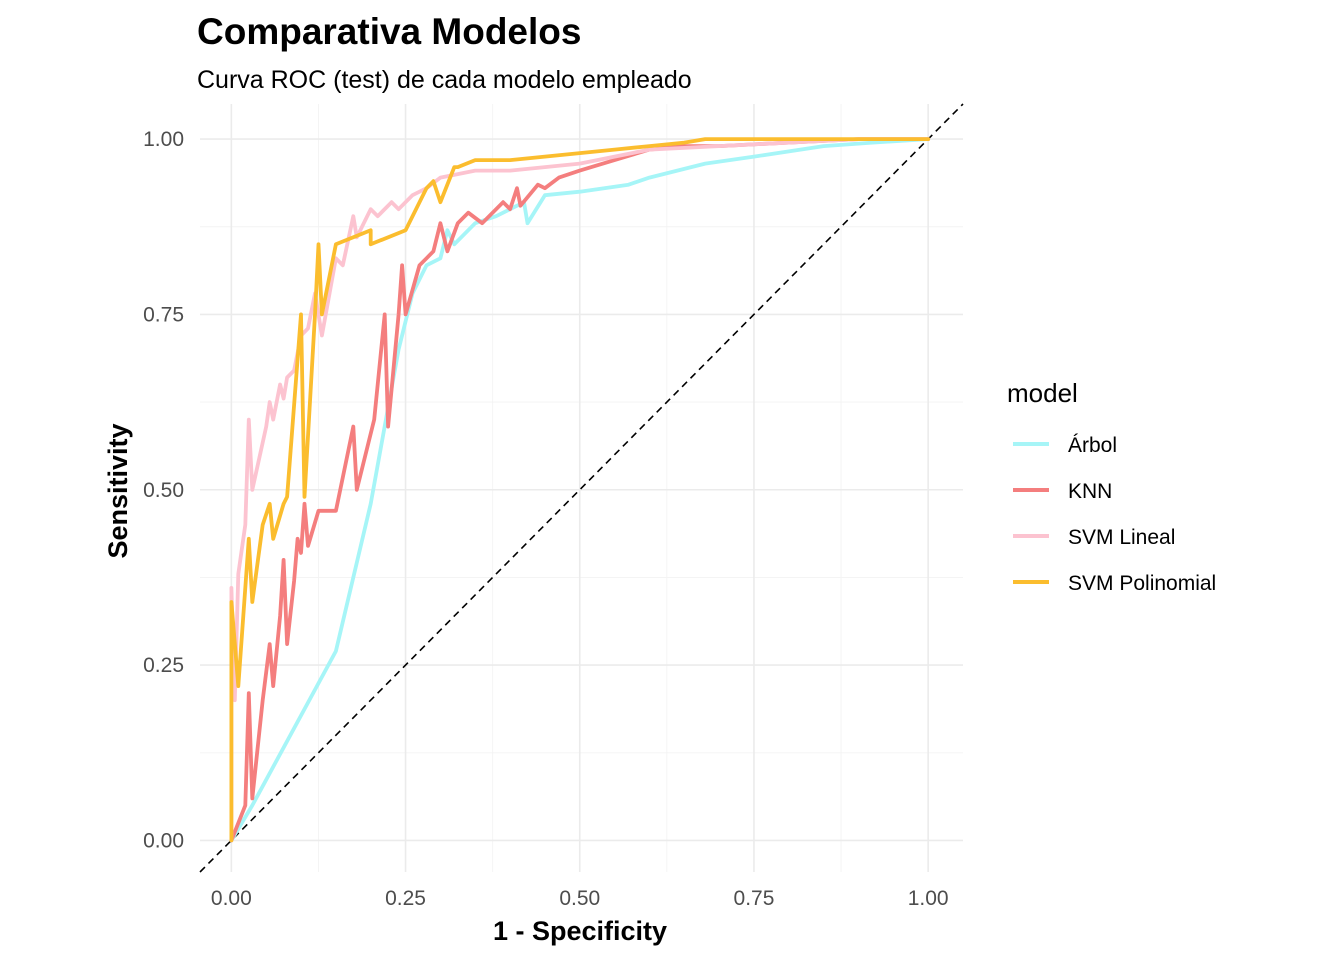 This screenshot has width=1344, height=960. I want to click on x-tick-label: 1.00, so click(928, 898).